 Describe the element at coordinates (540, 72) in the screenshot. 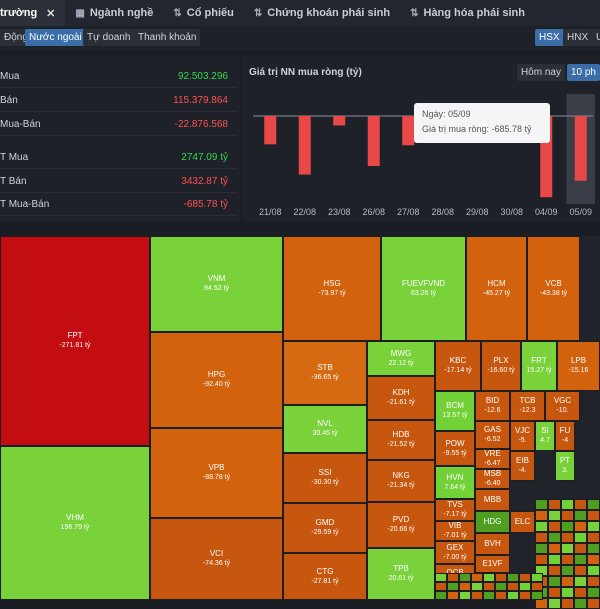

I see `range-today-button: Hôm nay` at that location.